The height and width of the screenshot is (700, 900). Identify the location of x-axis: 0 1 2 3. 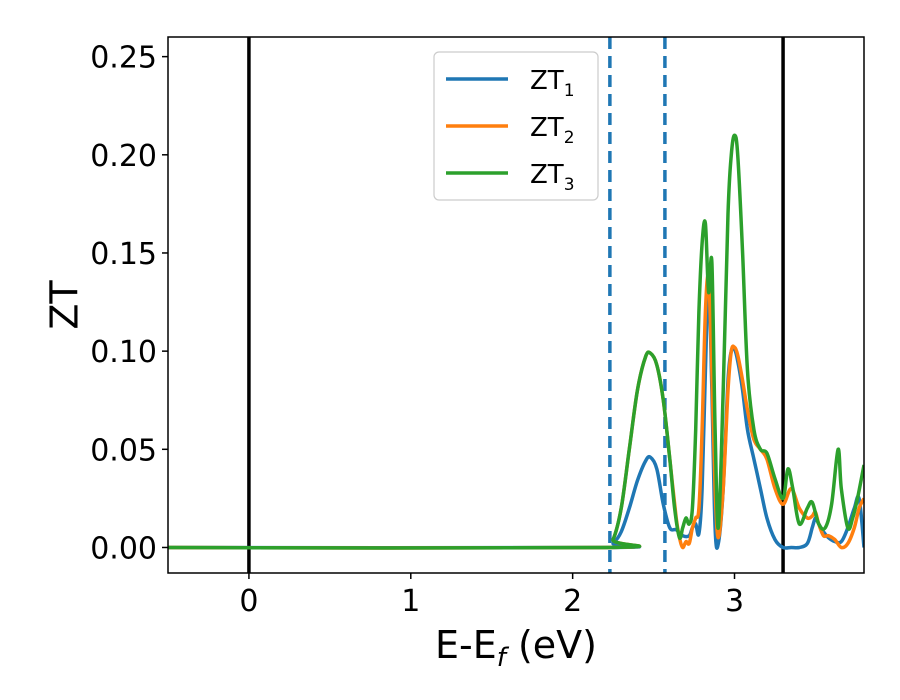
(491, 596).